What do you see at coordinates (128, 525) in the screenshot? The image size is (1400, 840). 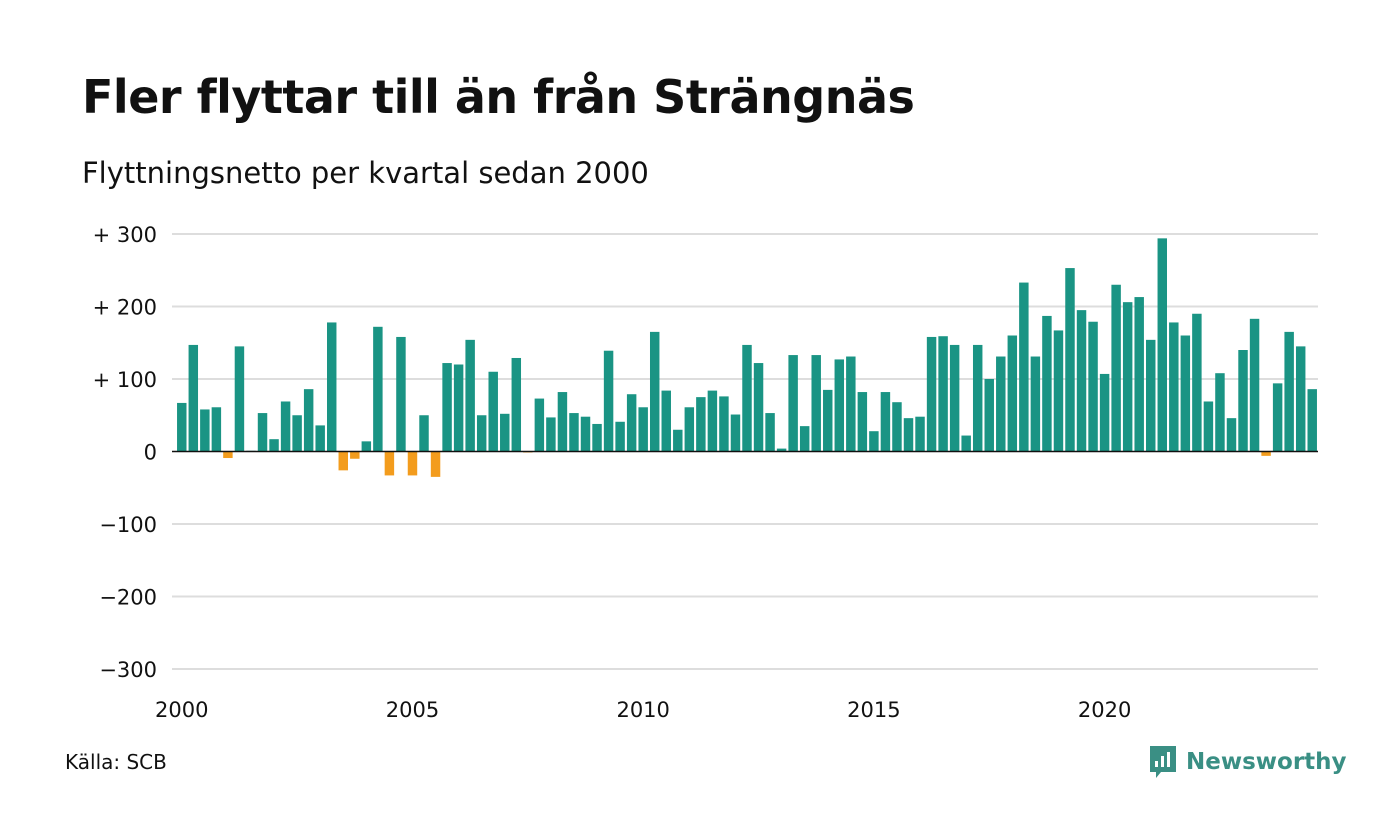 I see `y-tick-label: −100` at bounding box center [128, 525].